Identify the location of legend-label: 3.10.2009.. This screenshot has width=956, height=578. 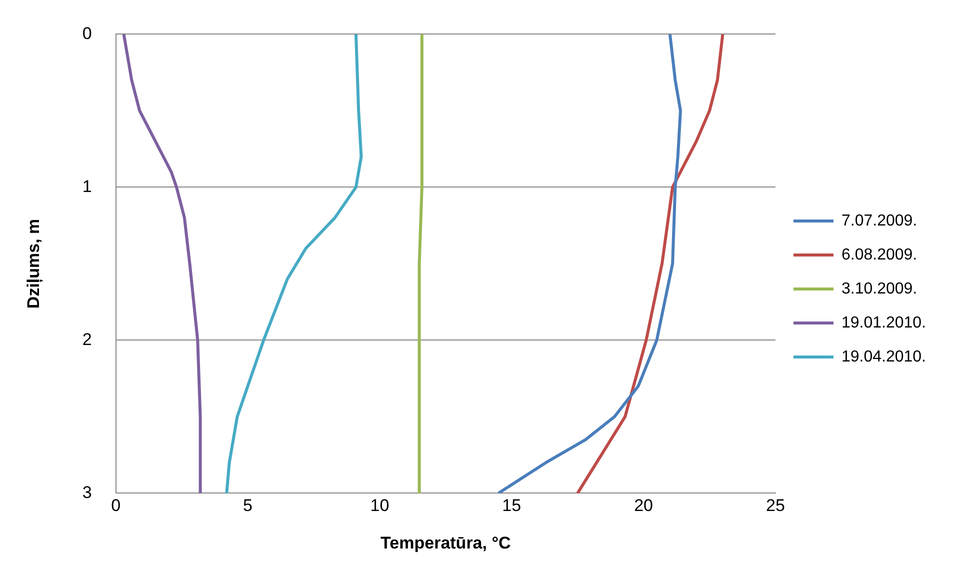
(879, 289).